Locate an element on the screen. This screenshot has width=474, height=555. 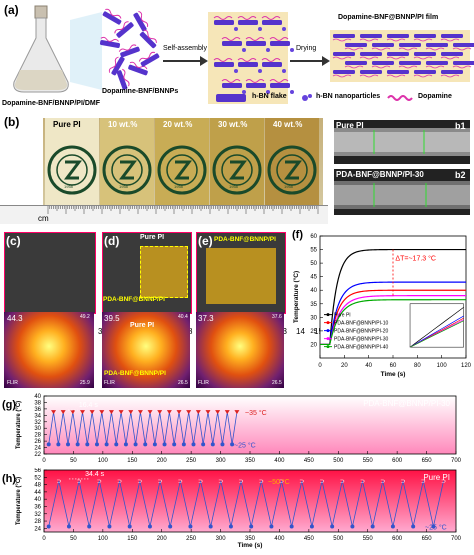
panel-c: (c) 44.3 49.2 25.9 FLIR is located at coordinates (49, 310).